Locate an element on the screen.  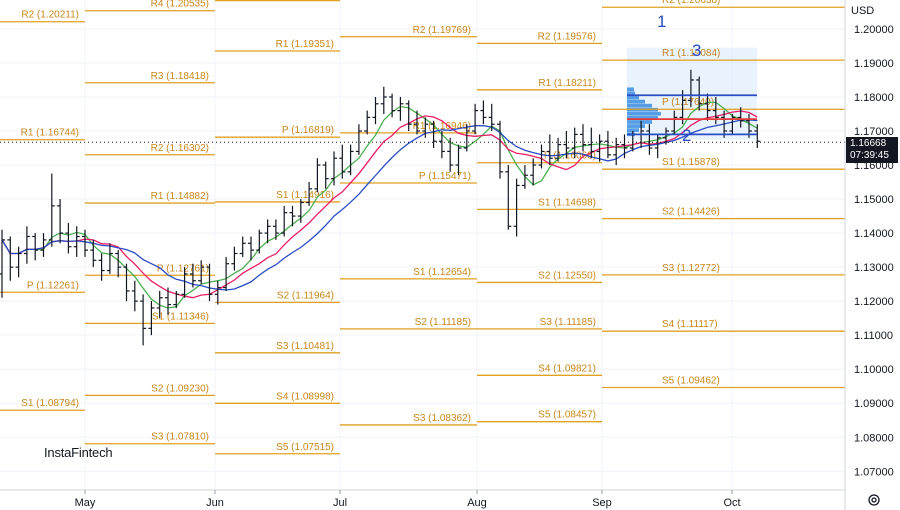
price-tick-label: 1.19000 is located at coordinates (874, 64).